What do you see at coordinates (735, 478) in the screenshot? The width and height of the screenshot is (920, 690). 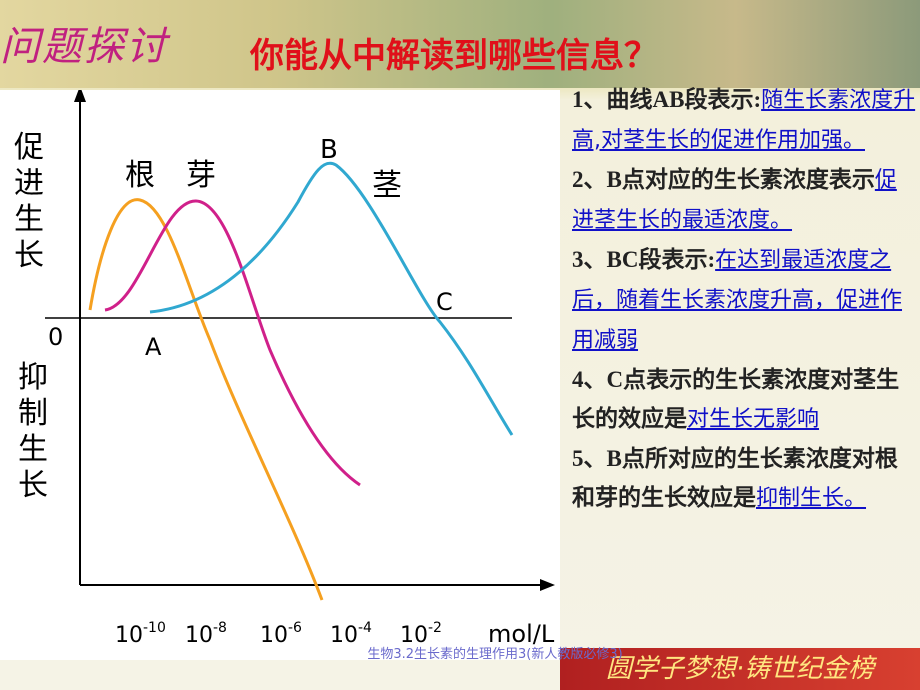 I see `item-prompt: 5、B点所对应的生长素浓度对根和芽的生长效应是` at bounding box center [735, 478].